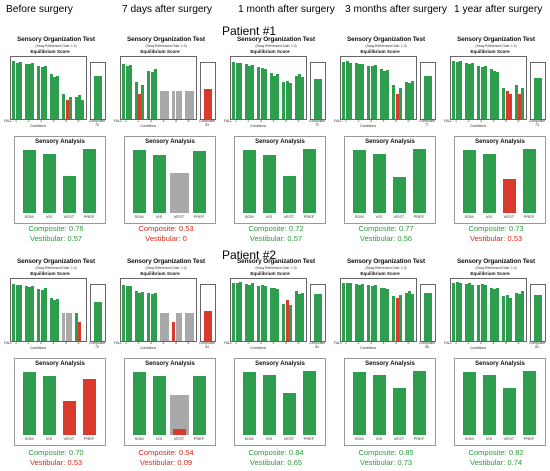 This screenshot has width=550, height=471. I want to click on composite-score: Composite: 0.53, so click(166, 228).